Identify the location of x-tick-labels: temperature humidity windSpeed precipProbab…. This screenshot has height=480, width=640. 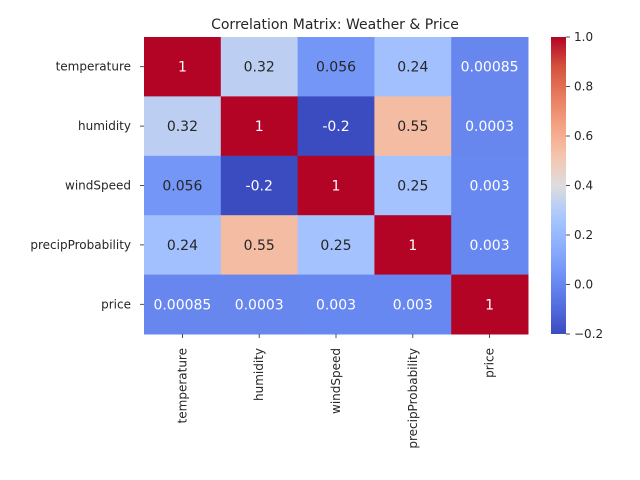
(336, 391).